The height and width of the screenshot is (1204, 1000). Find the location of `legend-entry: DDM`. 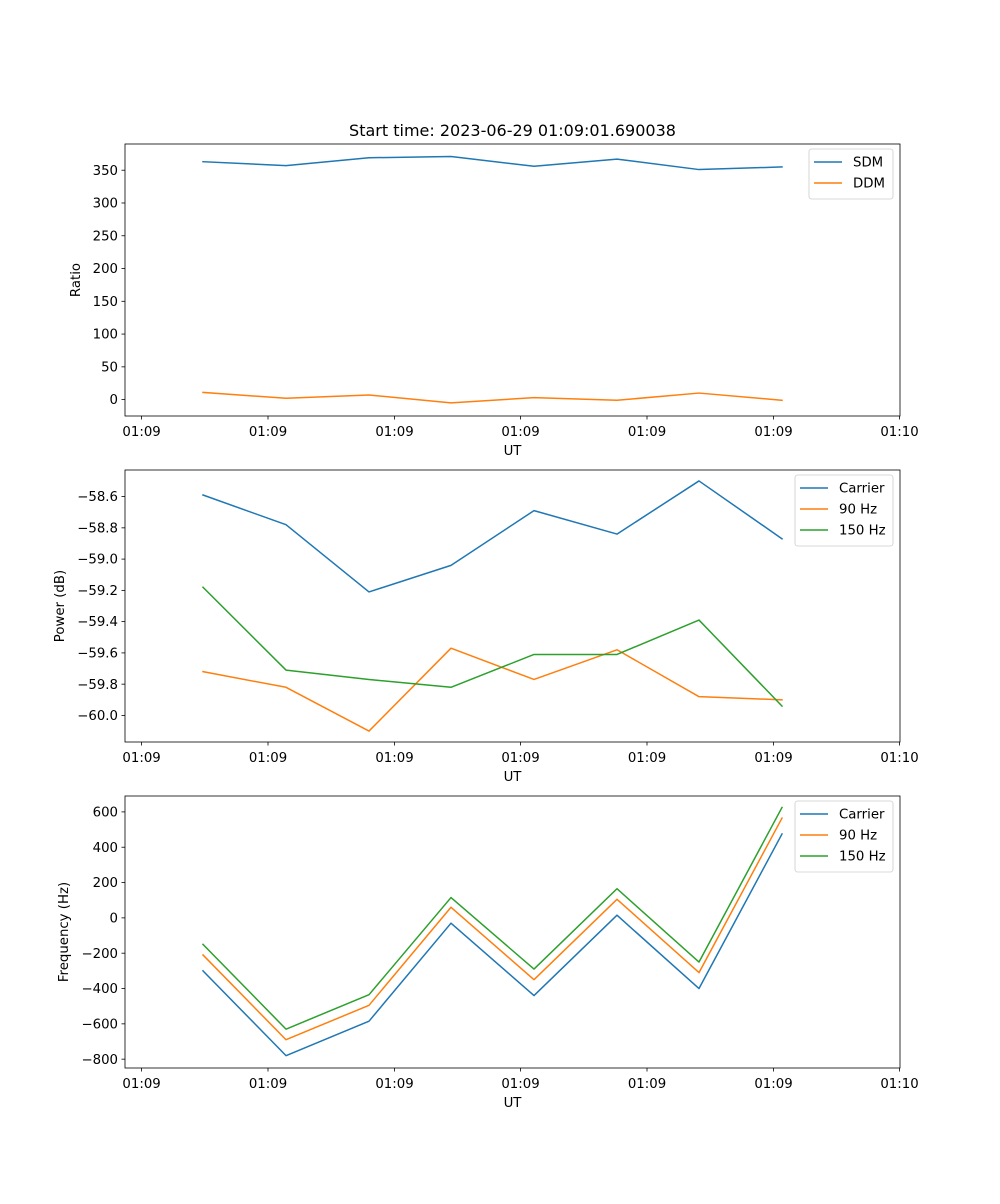

legend-entry: DDM is located at coordinates (869, 184).